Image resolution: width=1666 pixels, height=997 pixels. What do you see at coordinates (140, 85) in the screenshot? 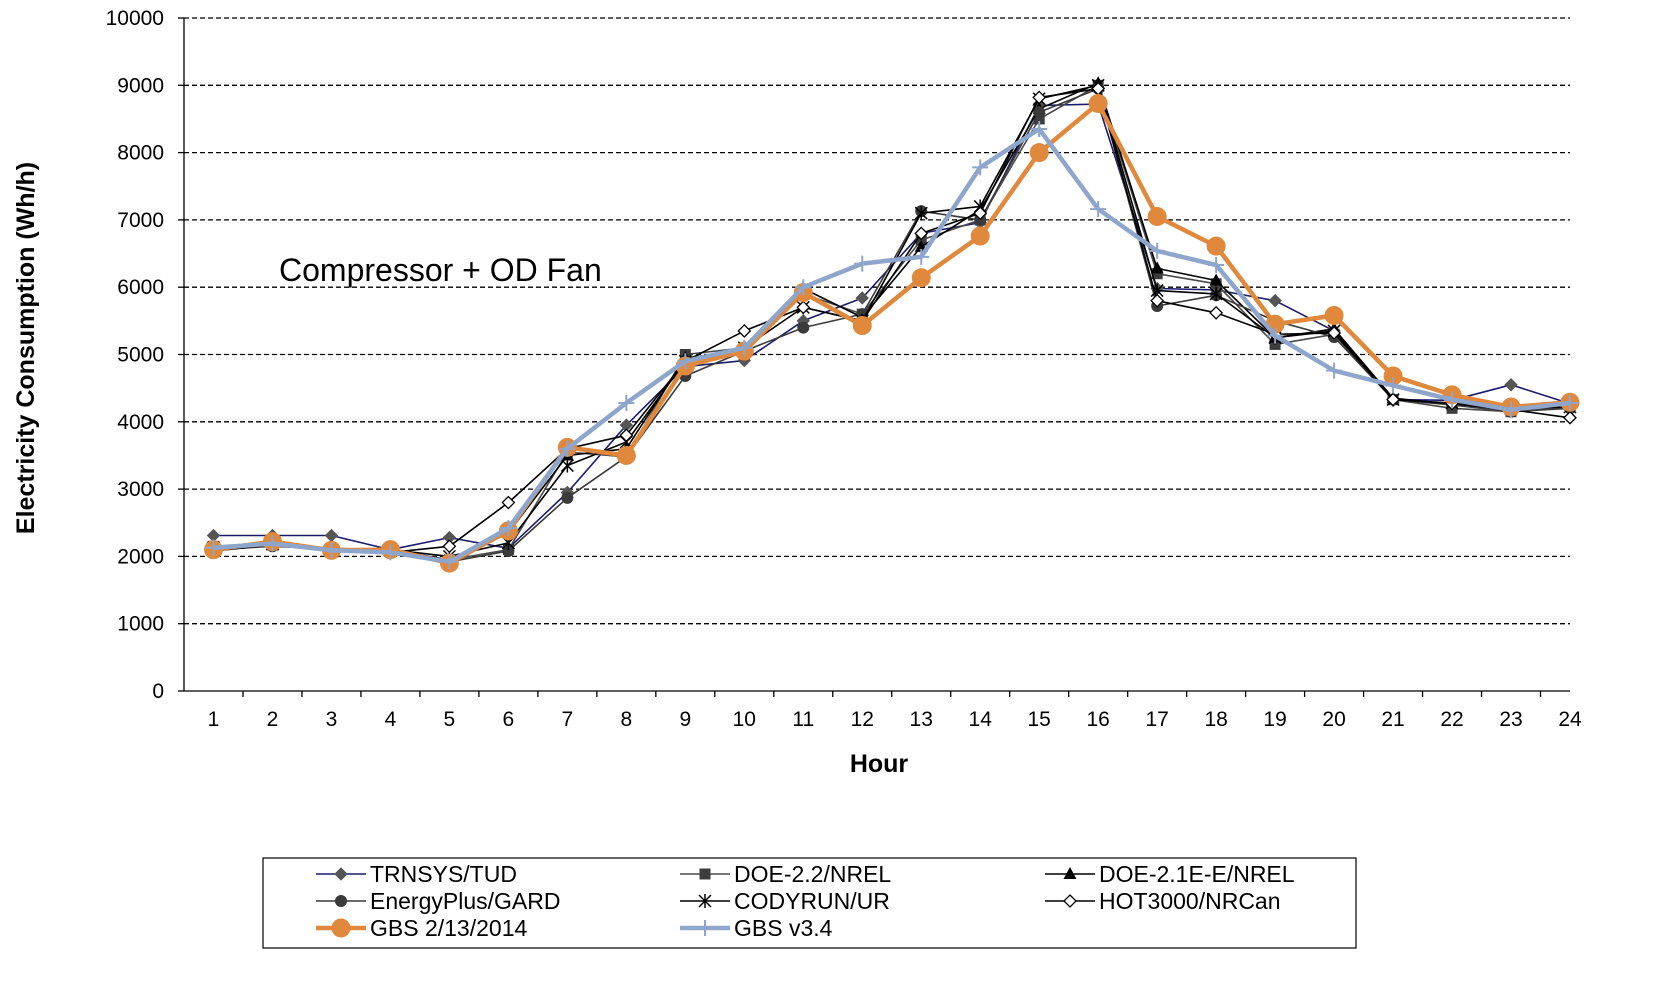
I see `y-tick-label: 9000` at bounding box center [140, 85].